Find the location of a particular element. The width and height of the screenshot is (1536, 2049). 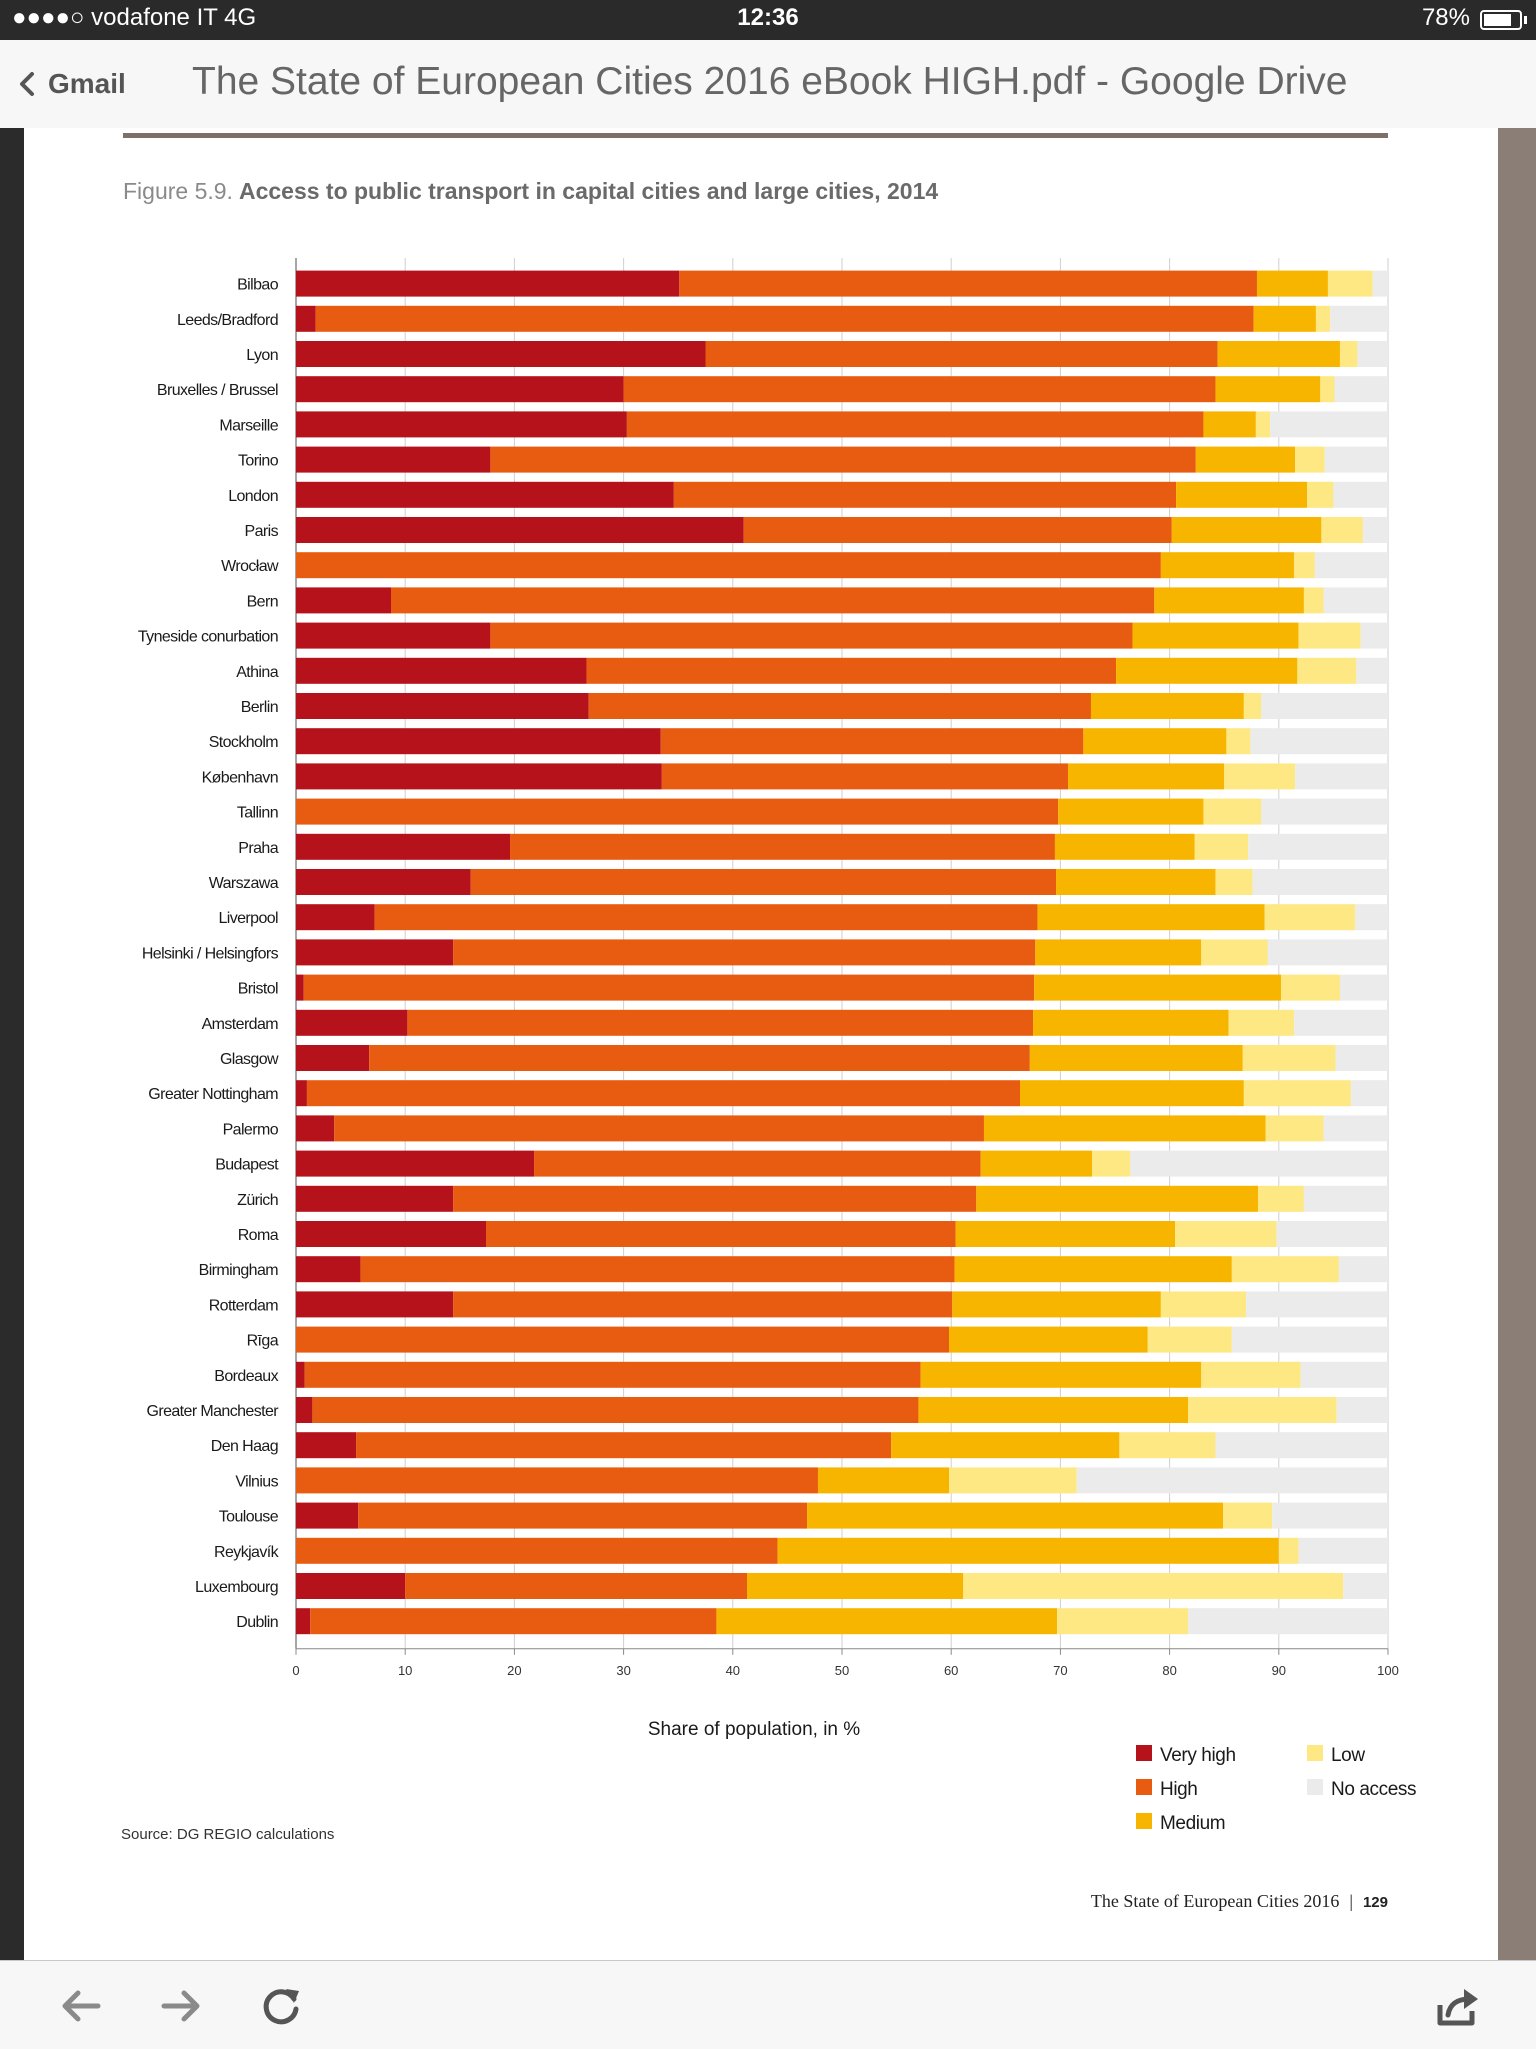

category-label: Dublin is located at coordinates (257, 1622).